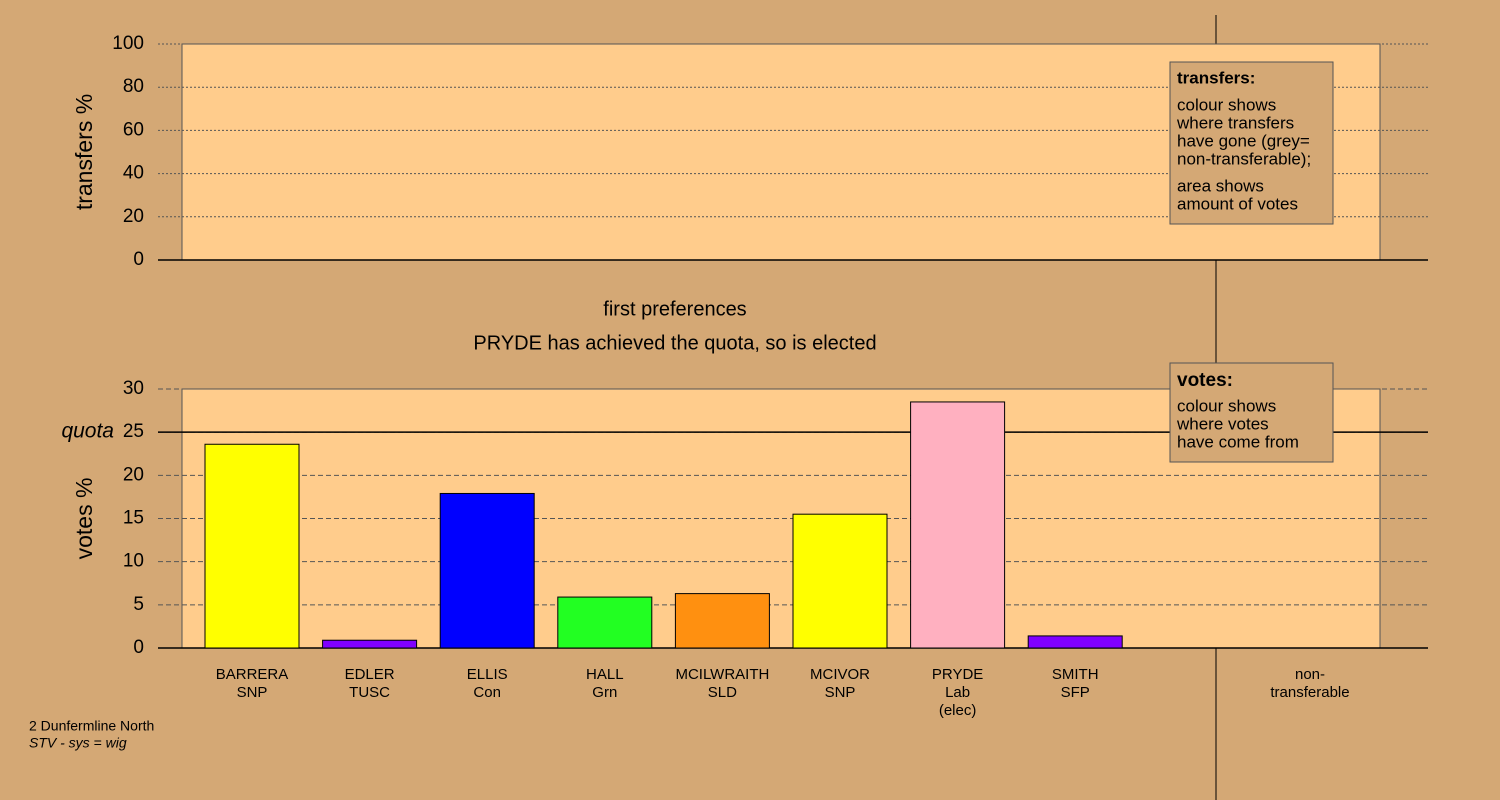  What do you see at coordinates (722, 692) in the screenshot?
I see `x-tick-label: SLD` at bounding box center [722, 692].